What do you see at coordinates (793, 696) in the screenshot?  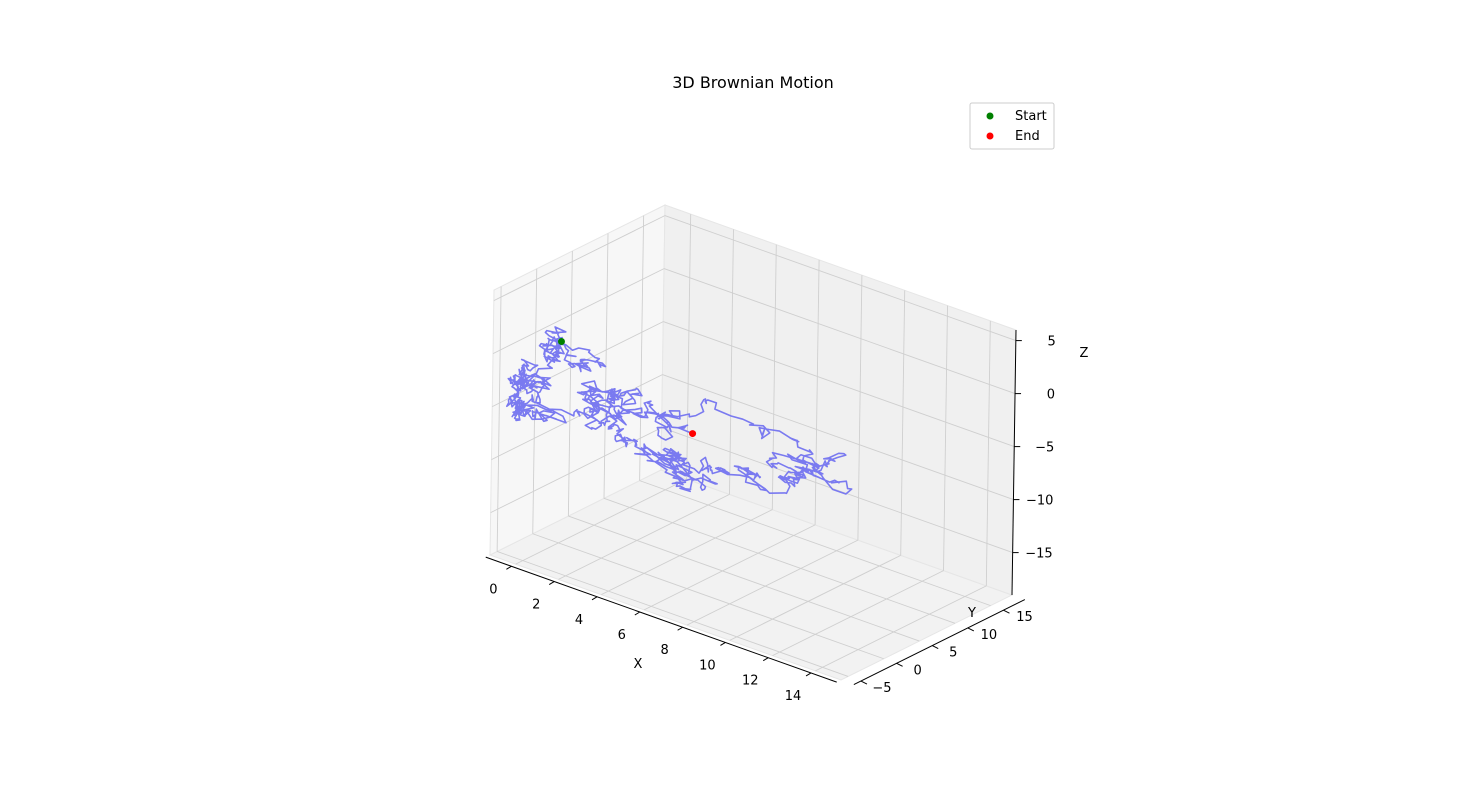 I see `x-tick-label: 14` at bounding box center [793, 696].